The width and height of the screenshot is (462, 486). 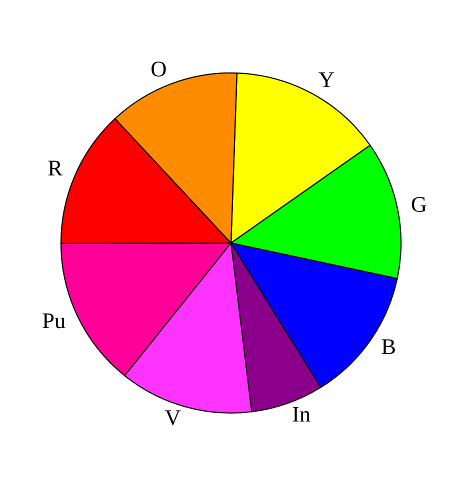 I want to click on slice-label: In, so click(x=301, y=414).